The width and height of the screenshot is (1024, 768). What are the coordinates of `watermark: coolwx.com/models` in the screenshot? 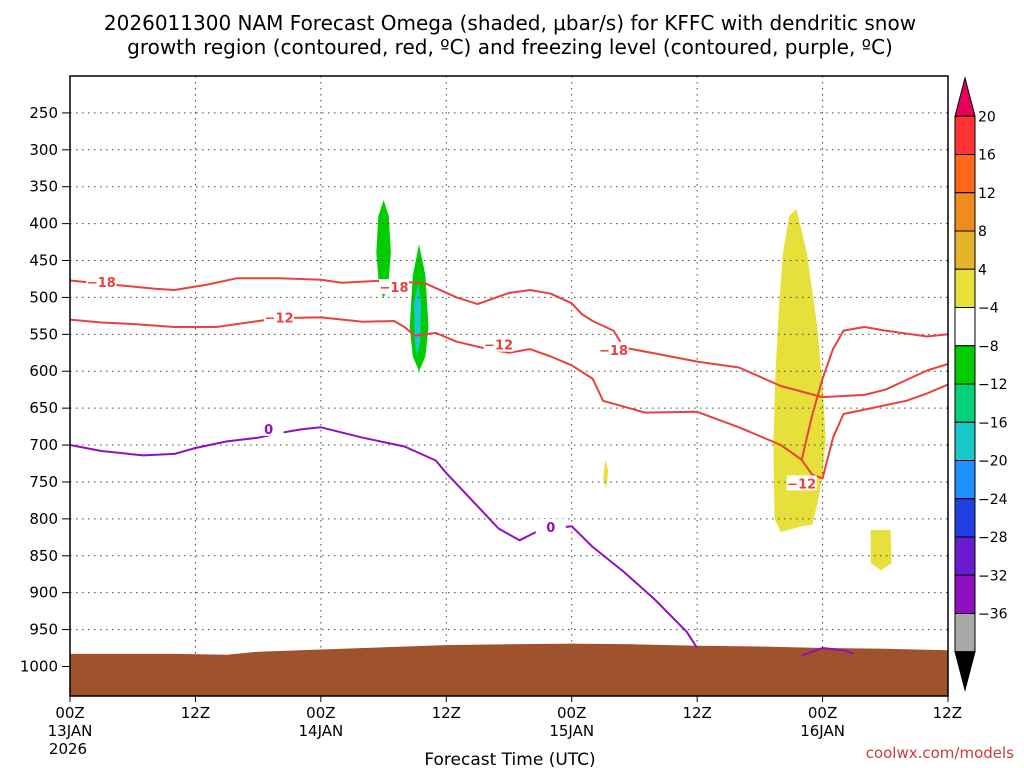 It's located at (940, 753).